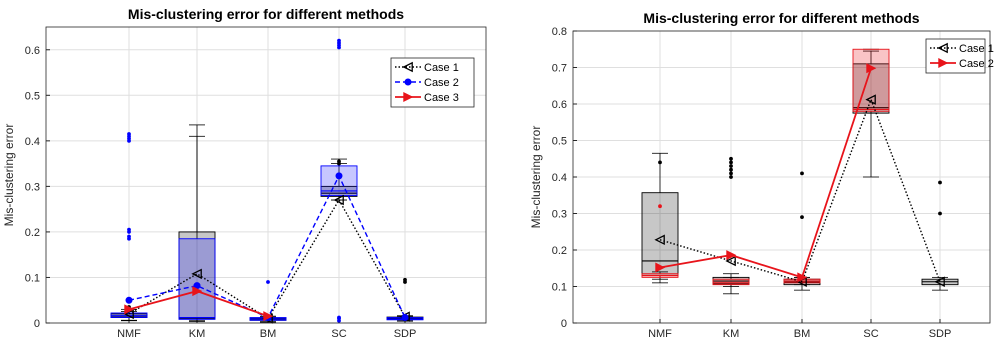  I want to click on legend: Case 1 Case 2 Case 3, so click(432, 82).